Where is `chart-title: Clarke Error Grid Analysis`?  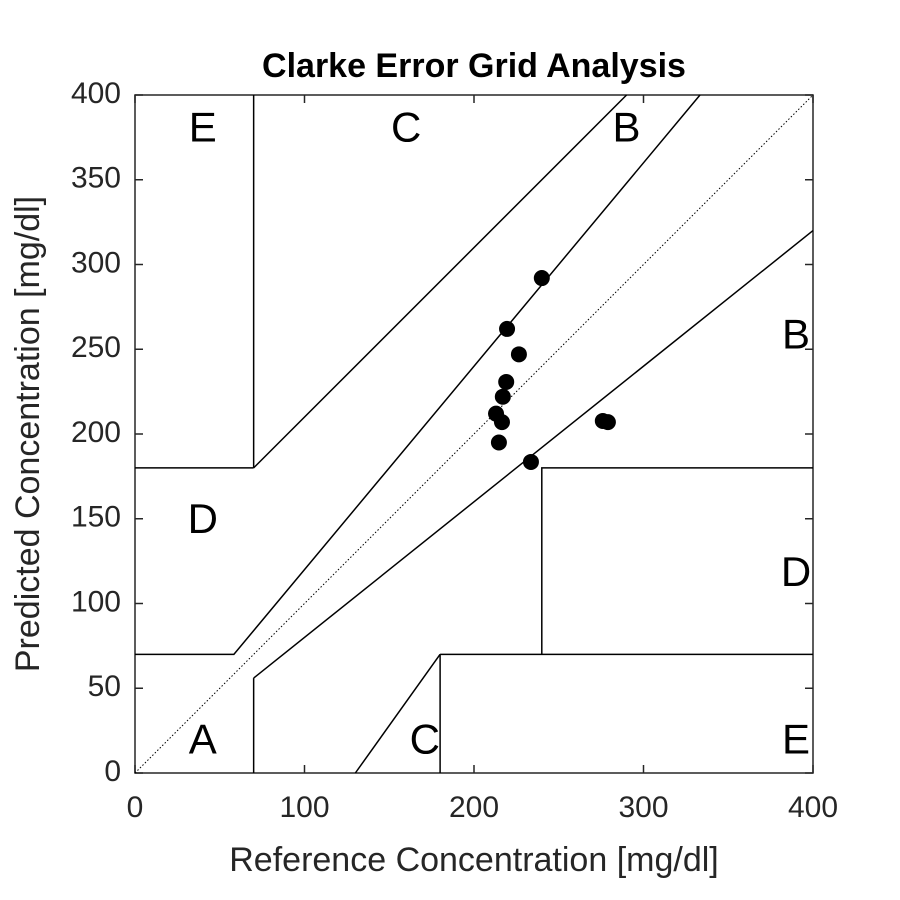 chart-title: Clarke Error Grid Analysis is located at coordinates (474, 66).